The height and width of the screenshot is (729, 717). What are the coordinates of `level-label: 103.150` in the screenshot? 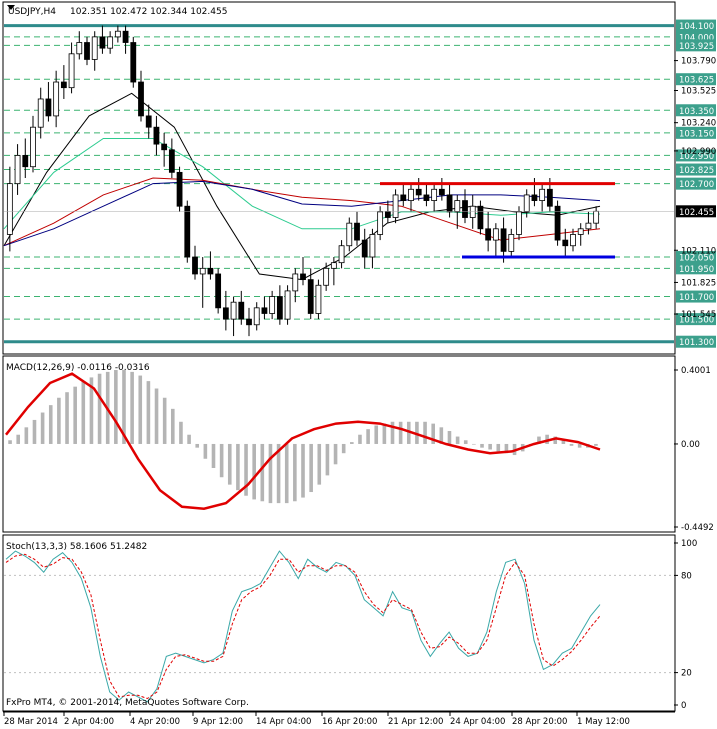 It's located at (696, 134).